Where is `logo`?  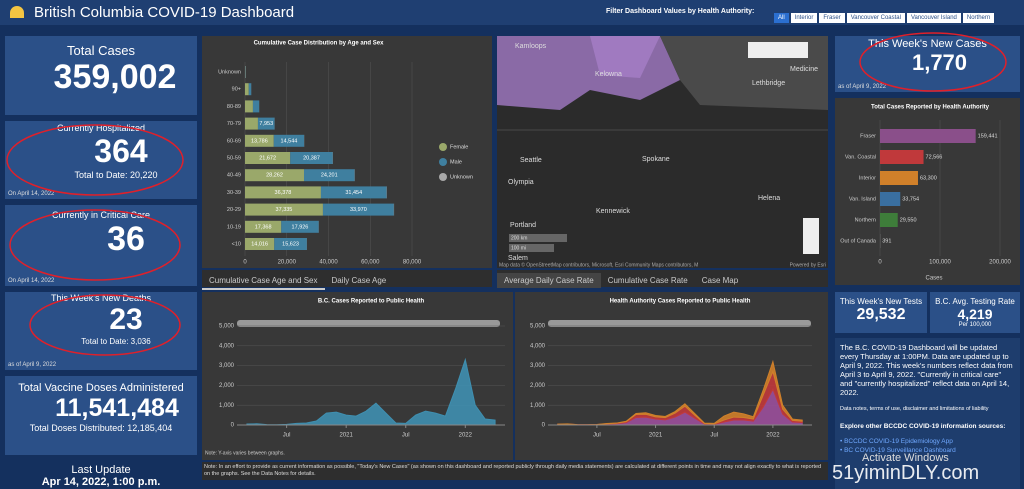
logo is located at coordinates (17, 12).